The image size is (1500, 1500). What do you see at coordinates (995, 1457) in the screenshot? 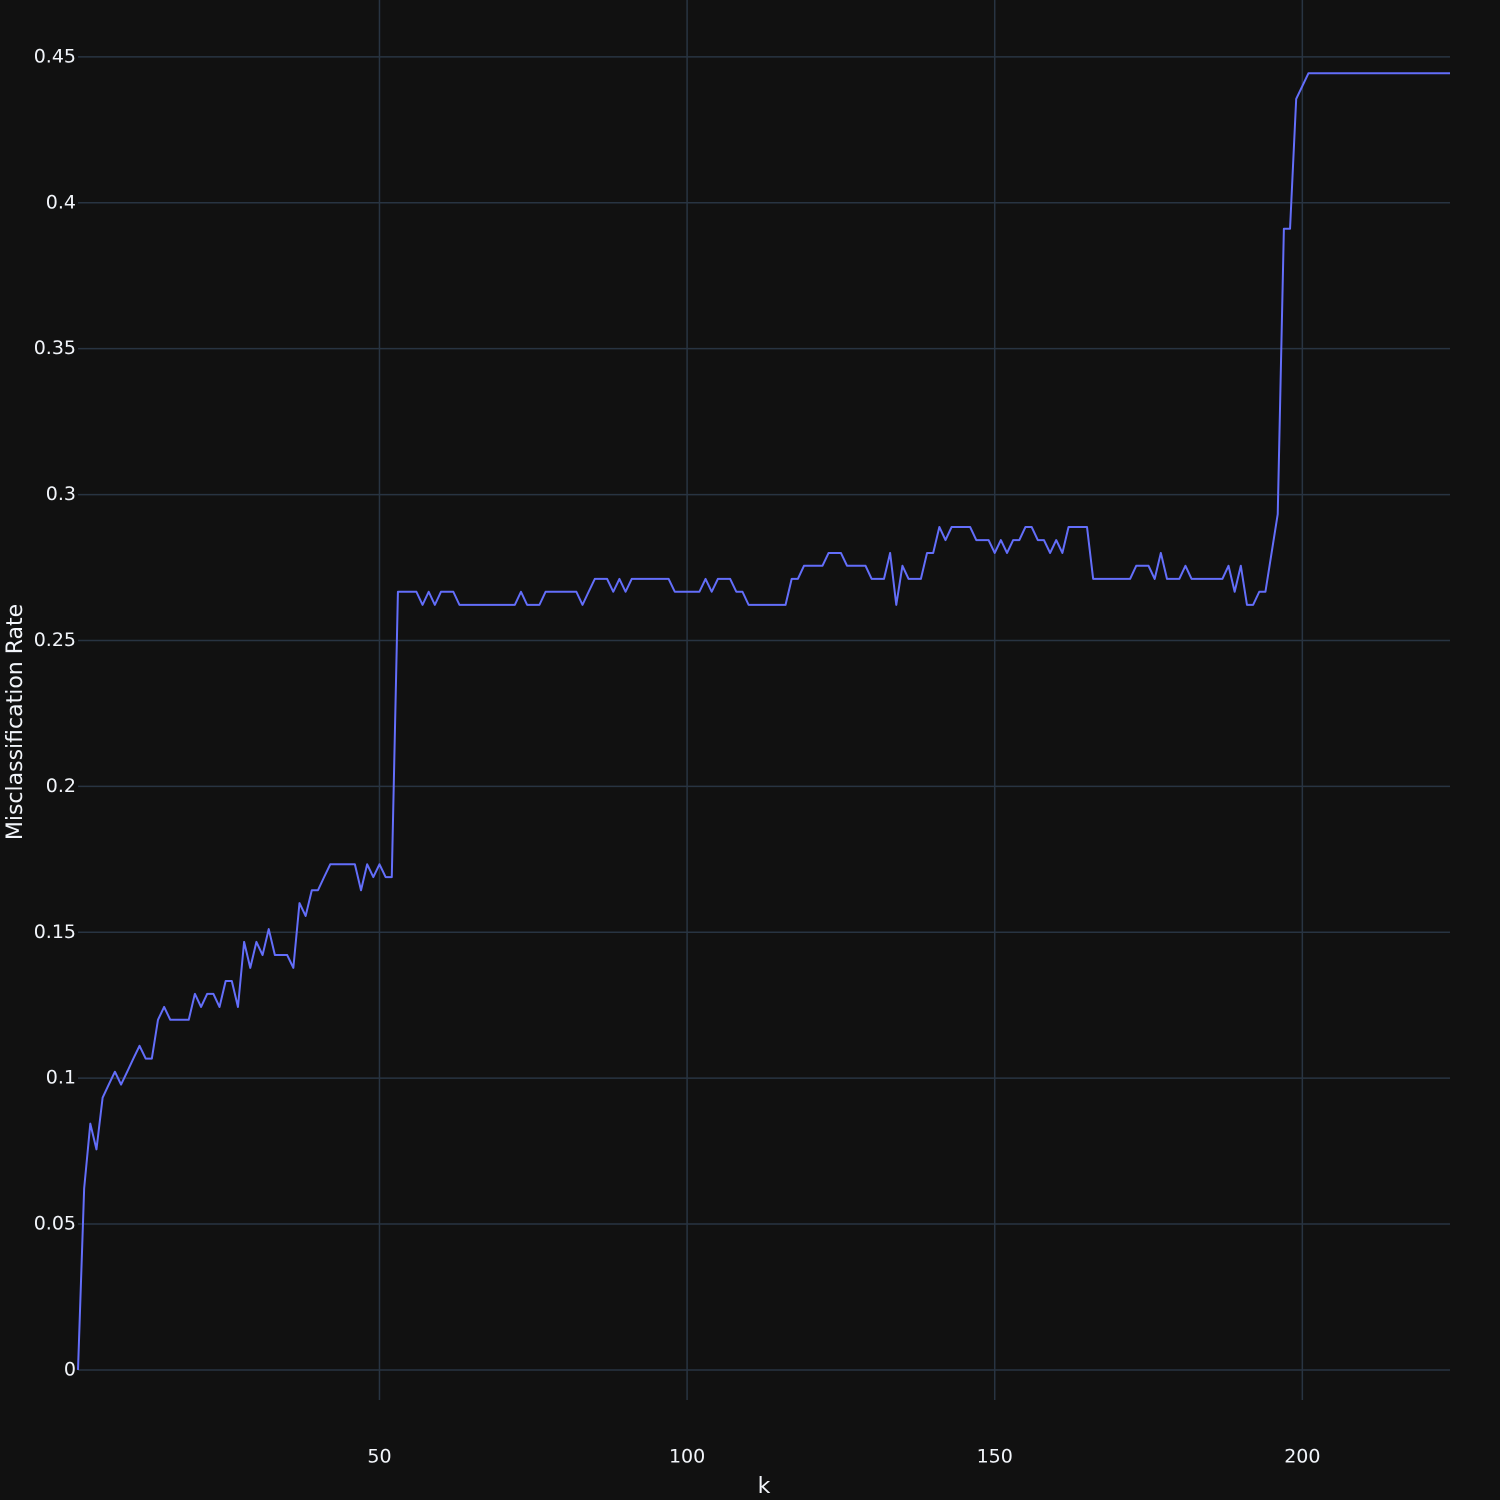
I see `x-tick-label: 150` at bounding box center [995, 1457].